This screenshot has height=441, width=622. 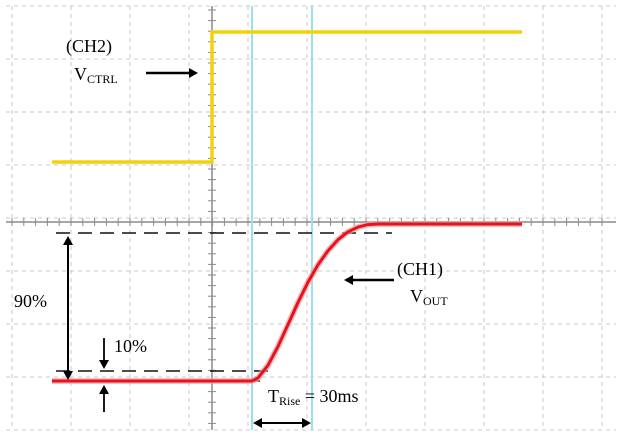 What do you see at coordinates (104, 389) in the screenshot?
I see `level-10-bottom-arrow-head` at bounding box center [104, 389].